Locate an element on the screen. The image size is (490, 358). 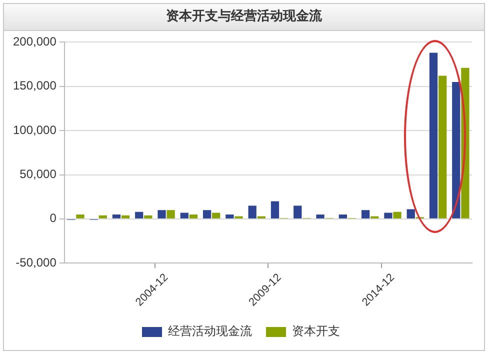
y-tick-label: 50,000 is located at coordinates (38, 174).